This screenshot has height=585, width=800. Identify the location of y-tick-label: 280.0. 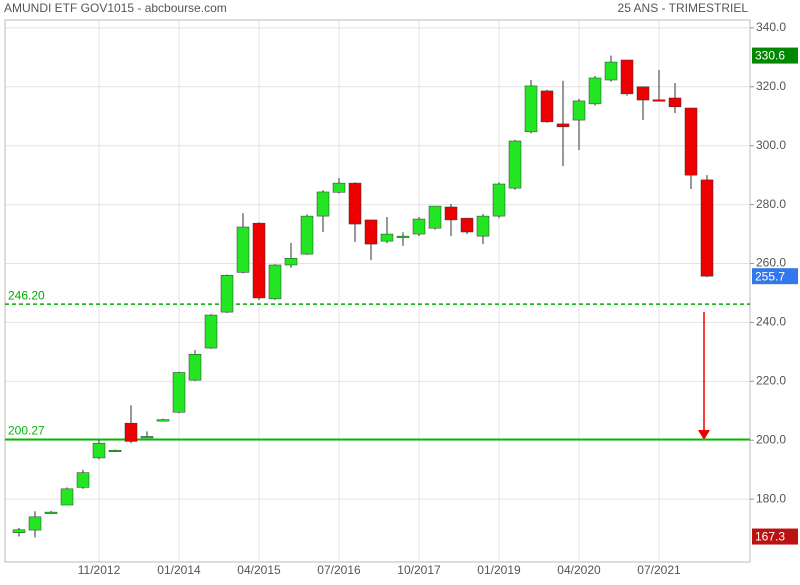
(771, 204).